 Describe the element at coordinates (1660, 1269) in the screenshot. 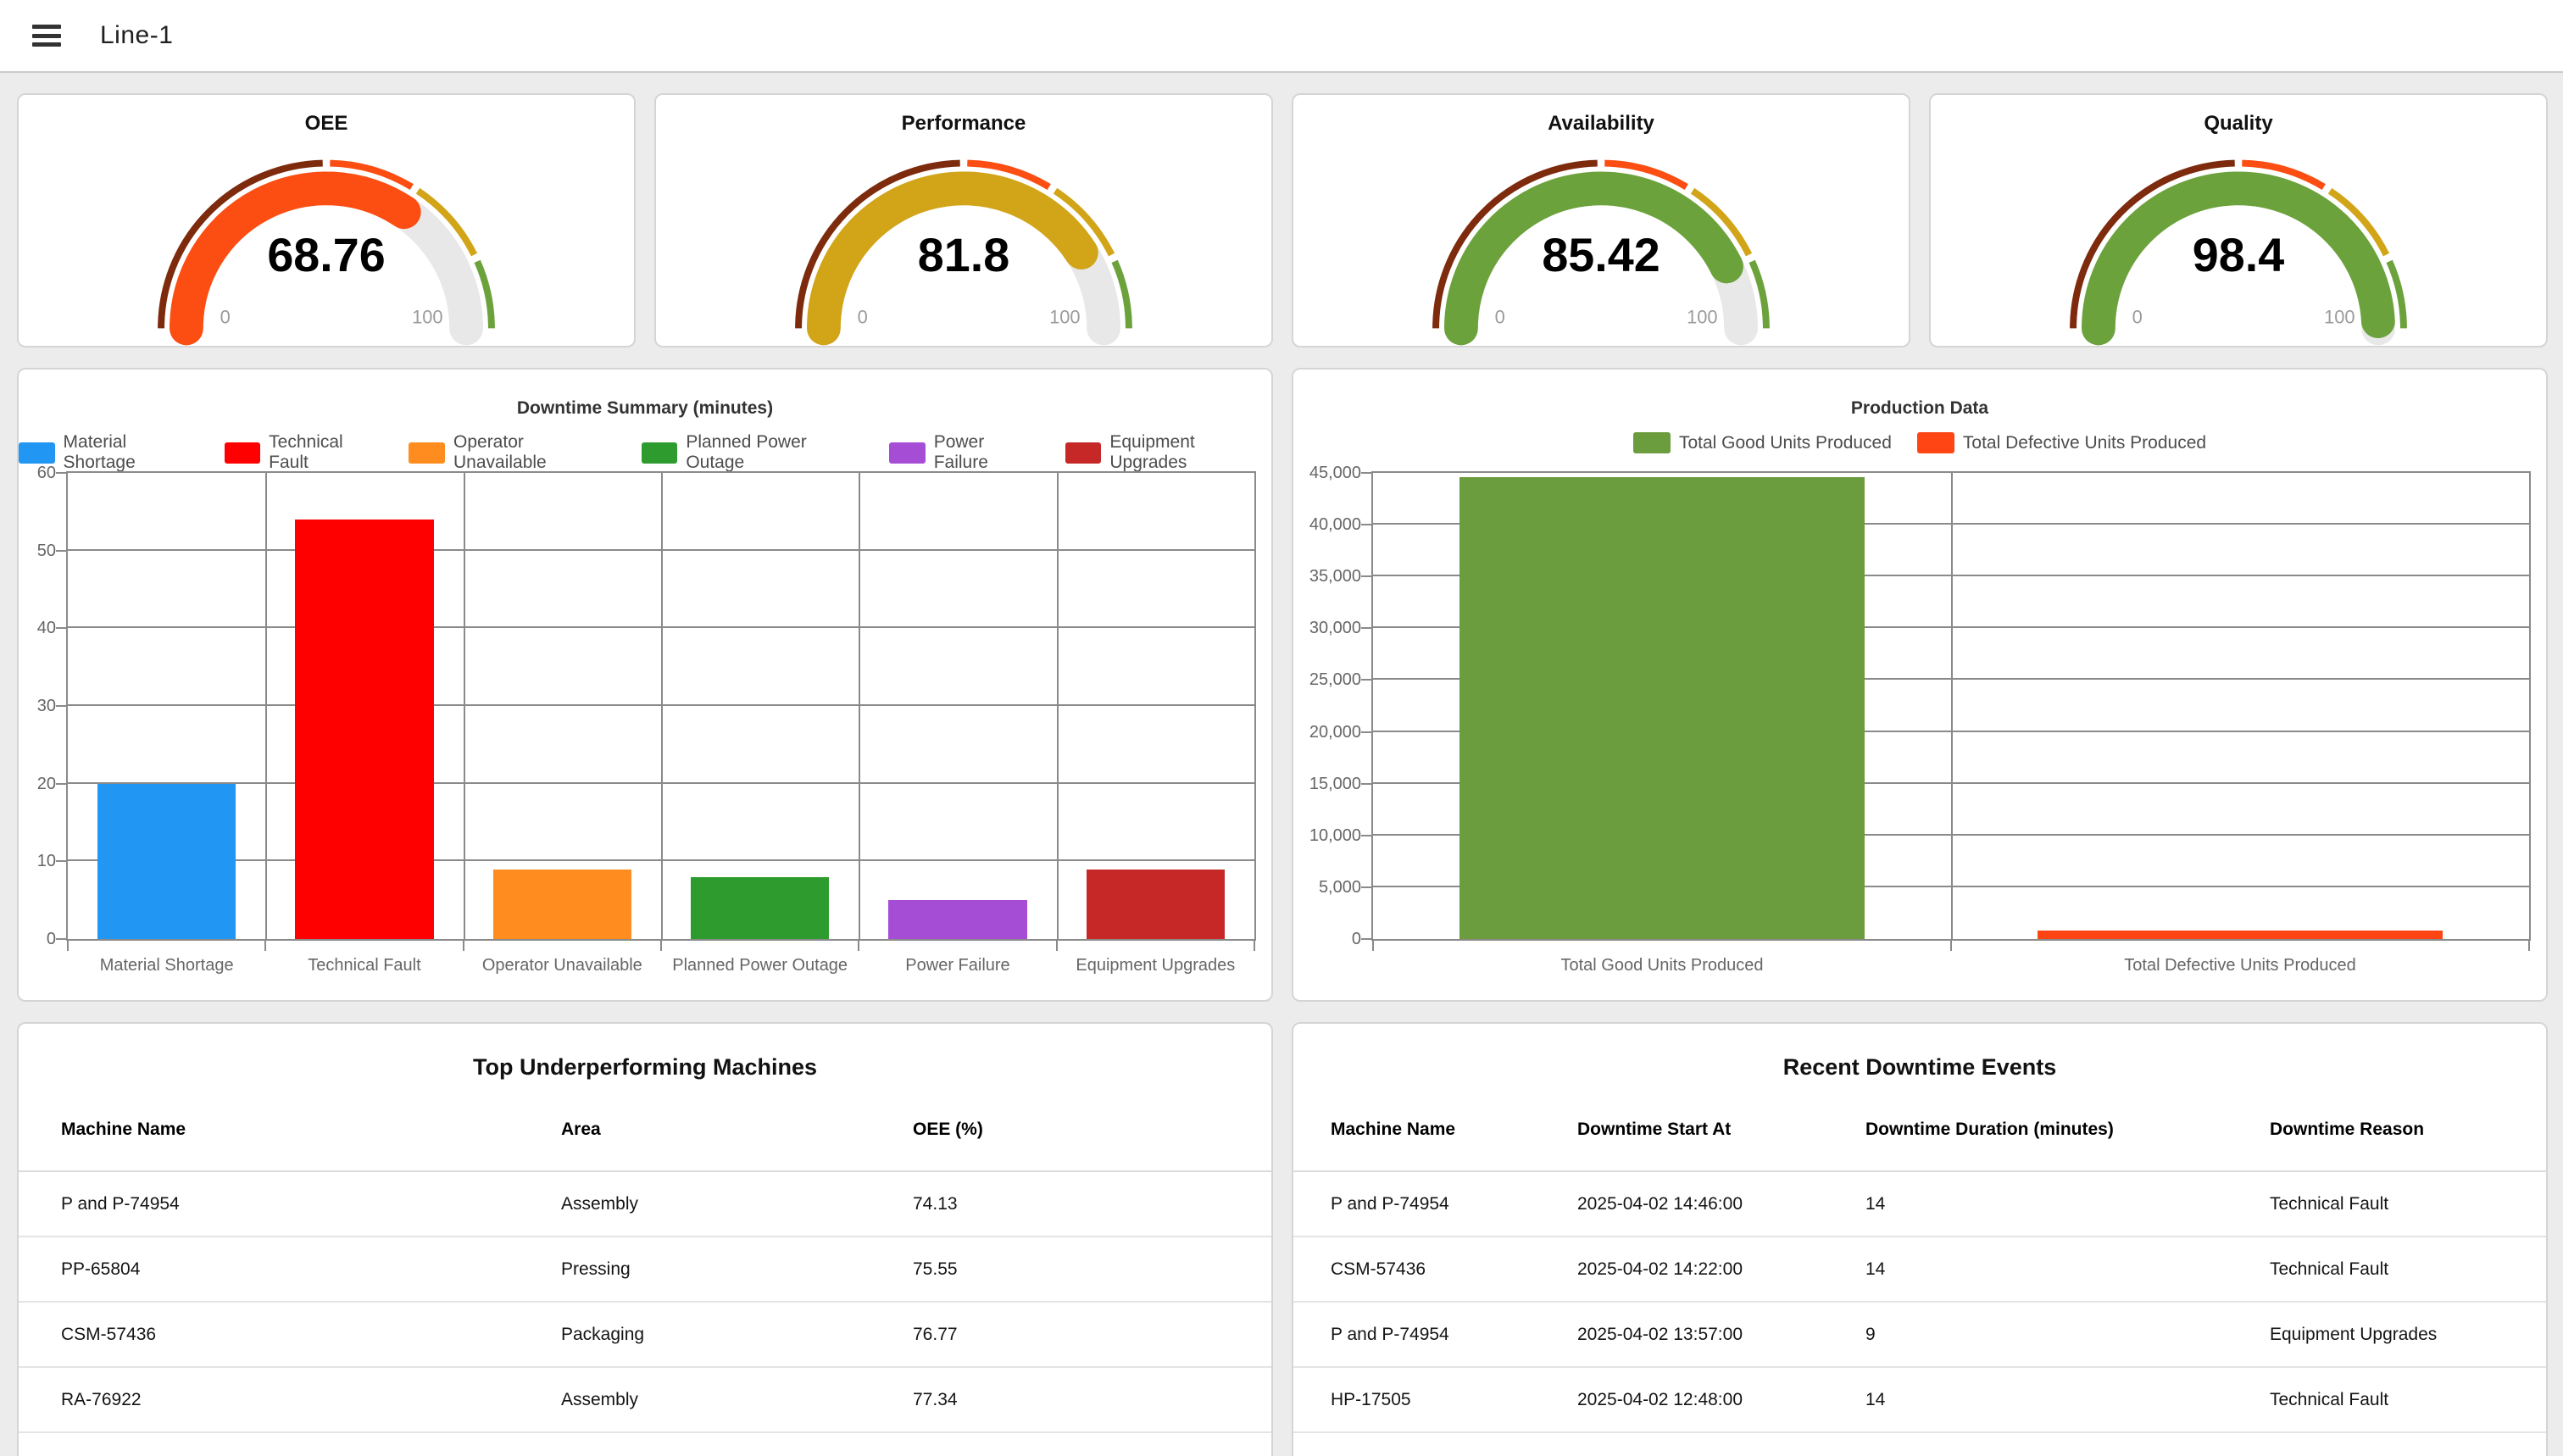

I see `cell: 2025-04-02 14:22:00` at that location.